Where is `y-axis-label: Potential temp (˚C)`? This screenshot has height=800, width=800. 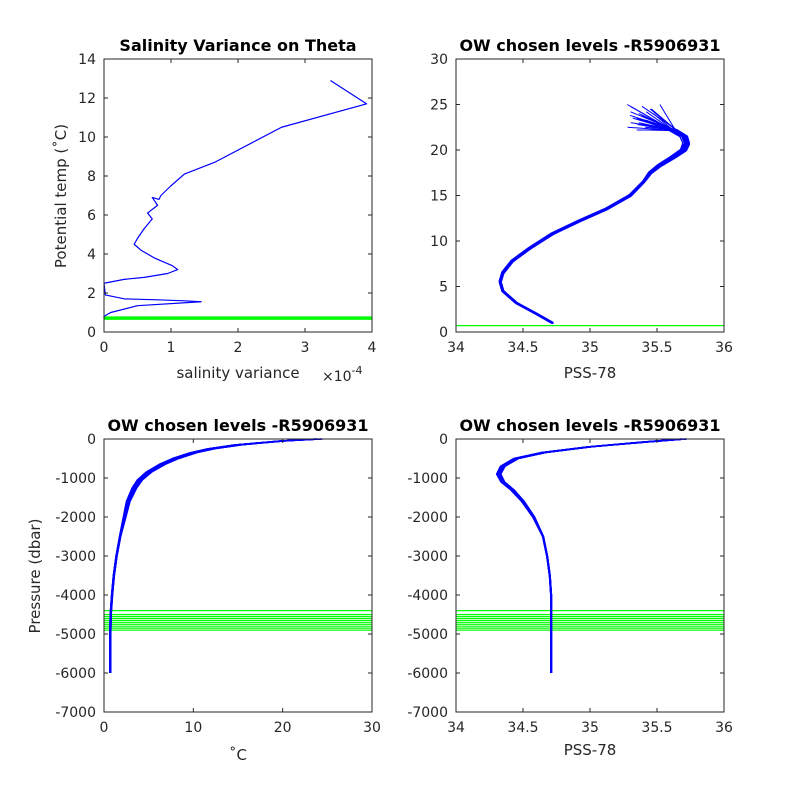 y-axis-label: Potential temp (˚C) is located at coordinates (61, 196).